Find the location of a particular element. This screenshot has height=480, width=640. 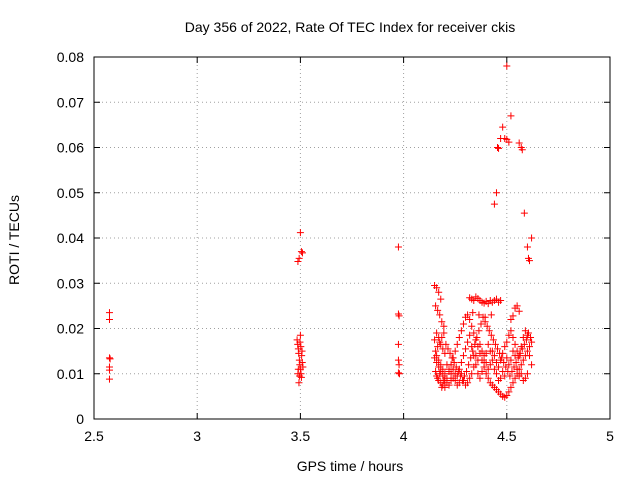

x-tick-label: 5 is located at coordinates (610, 436).